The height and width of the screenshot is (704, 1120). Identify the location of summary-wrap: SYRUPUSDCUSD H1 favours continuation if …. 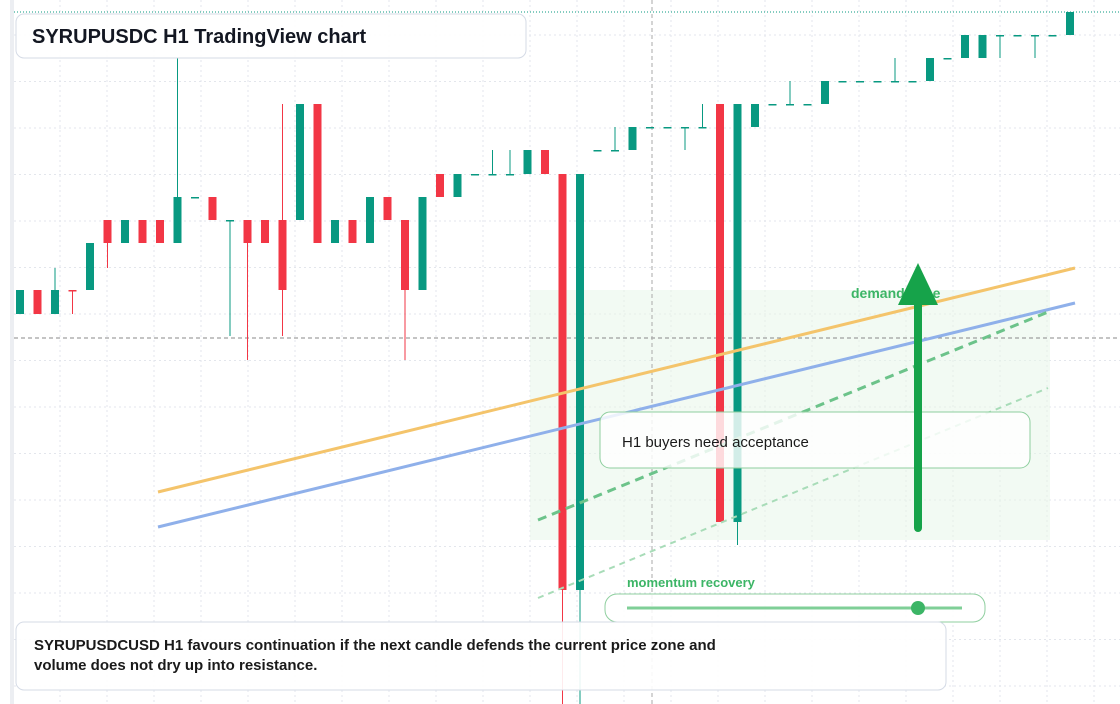
(375, 655).